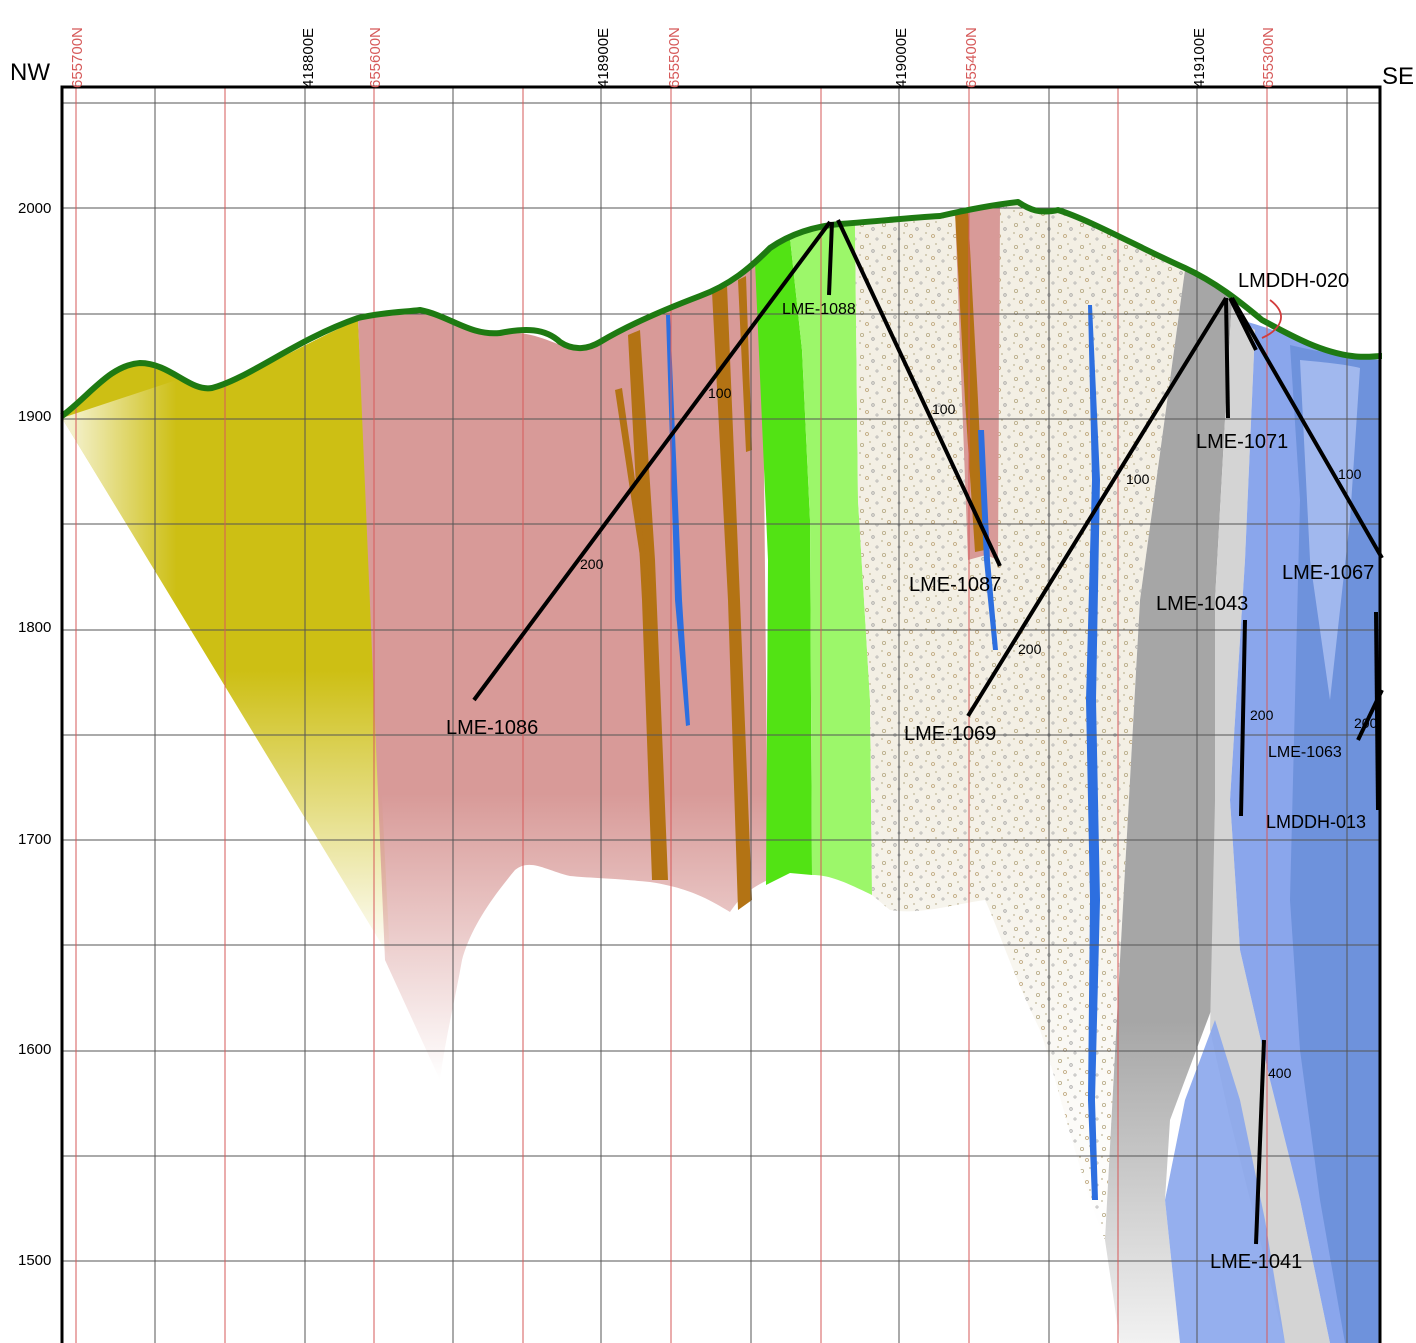 This screenshot has height=1343, width=1416. What do you see at coordinates (783, 561) in the screenshot?
I see `unit-bright-green` at bounding box center [783, 561].